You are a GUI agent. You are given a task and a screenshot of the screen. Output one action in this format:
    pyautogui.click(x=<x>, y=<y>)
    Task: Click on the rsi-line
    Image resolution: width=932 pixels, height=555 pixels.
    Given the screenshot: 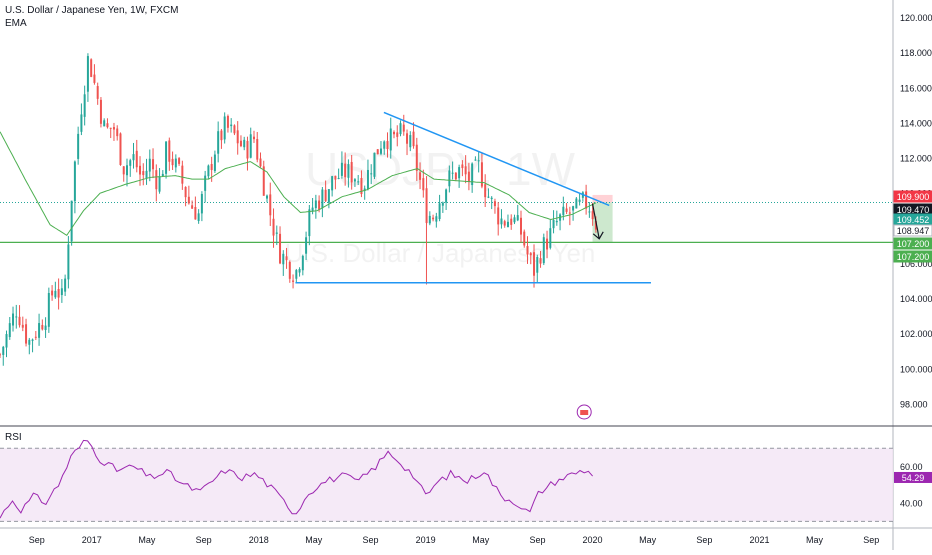 What is the action you would take?
    pyautogui.click(x=296, y=479)
    